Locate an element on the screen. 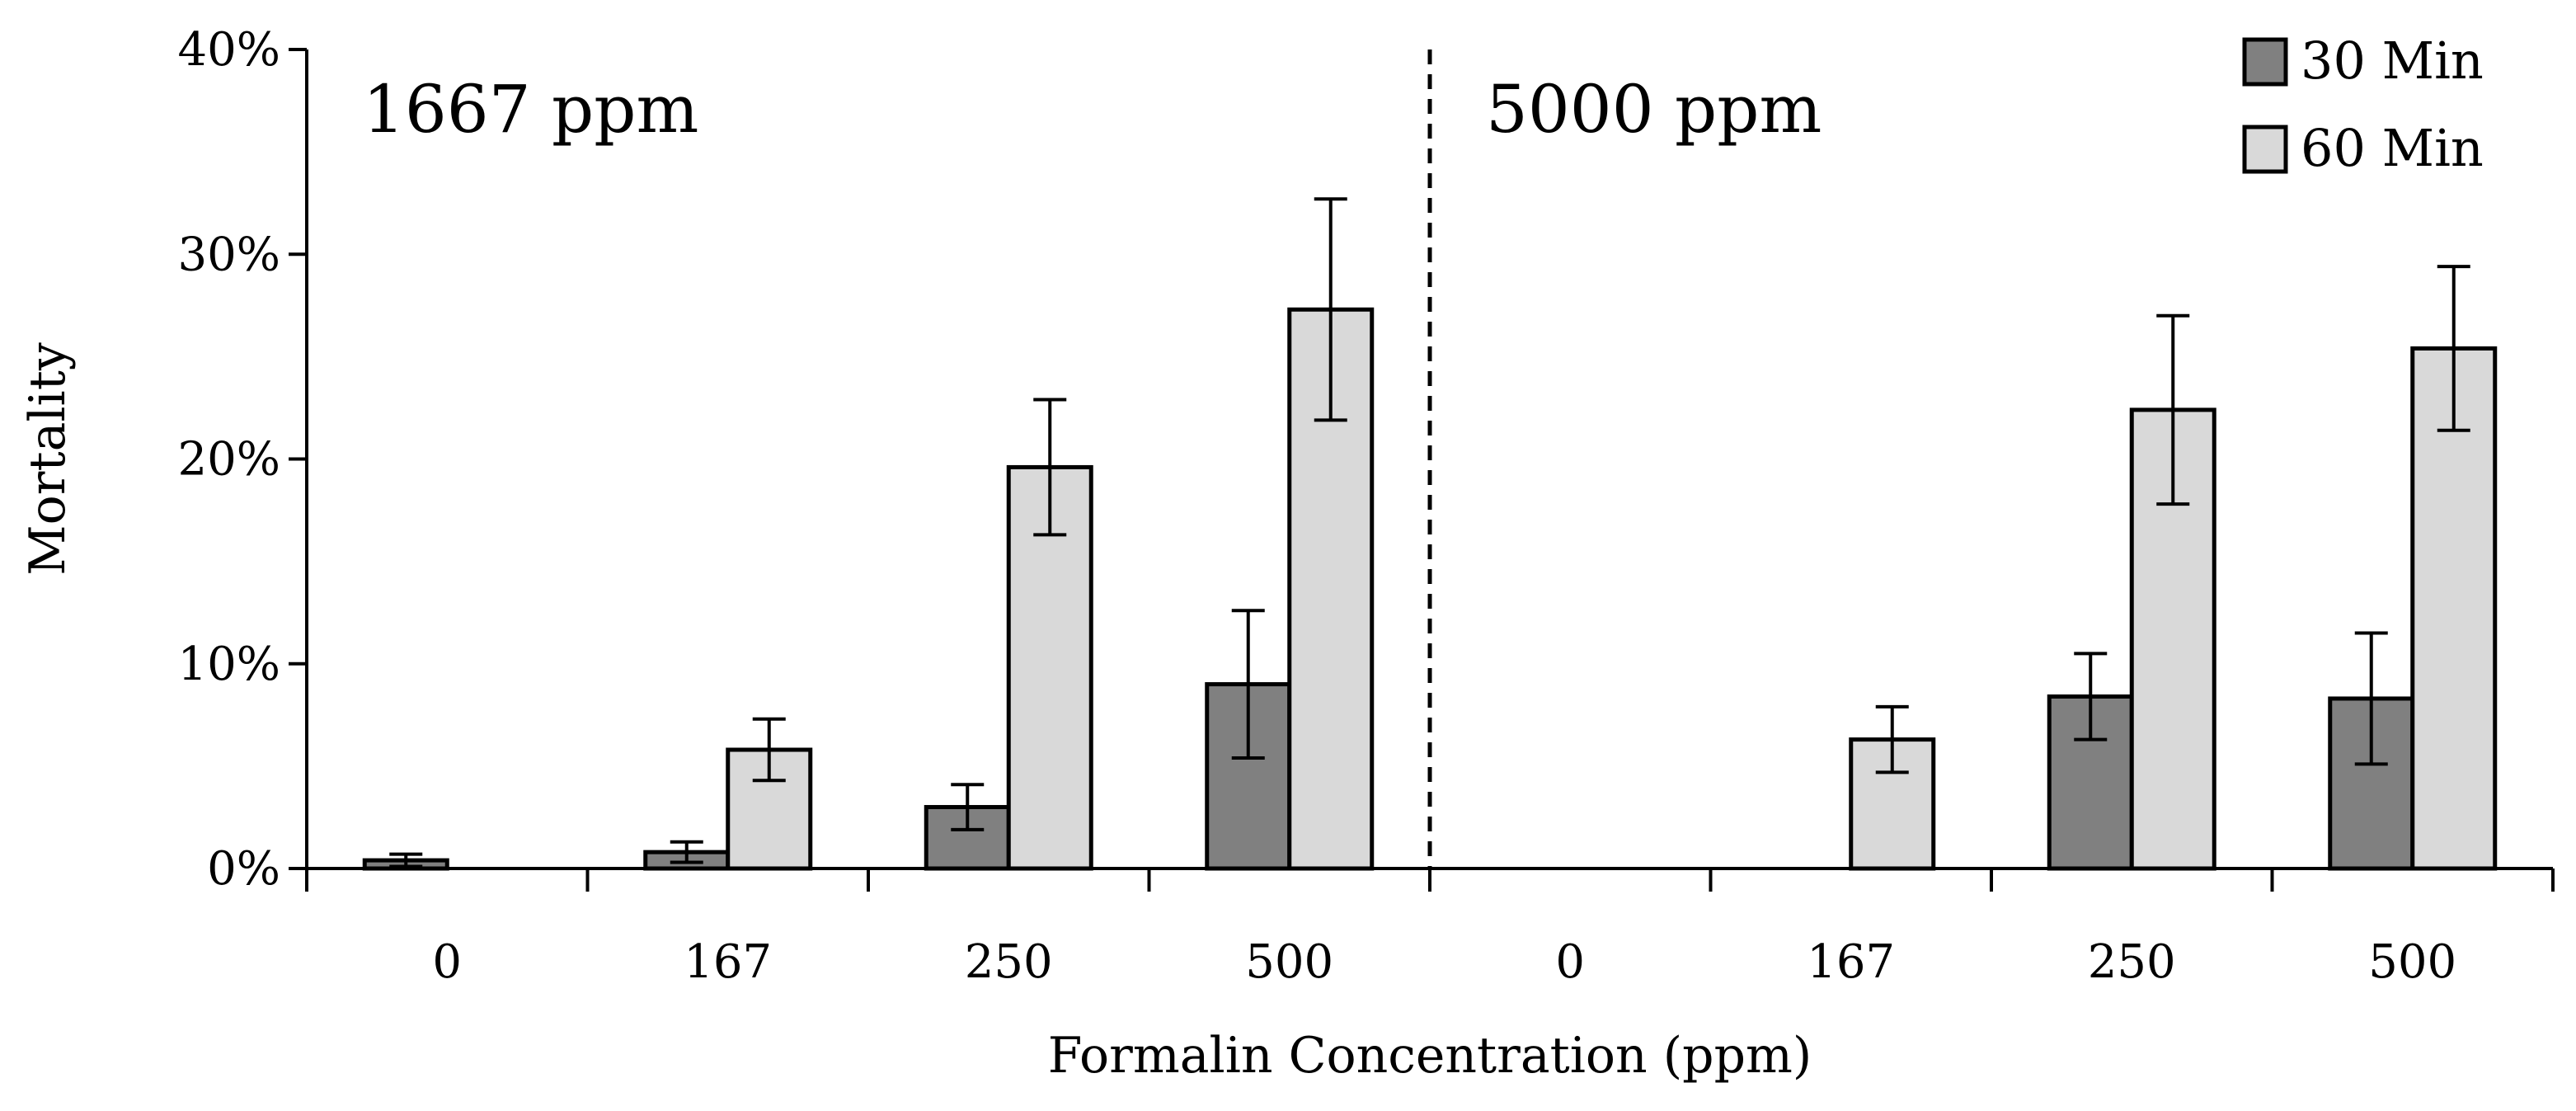 The image size is (2576, 1111). y-tick-label: 20% is located at coordinates (229, 460).